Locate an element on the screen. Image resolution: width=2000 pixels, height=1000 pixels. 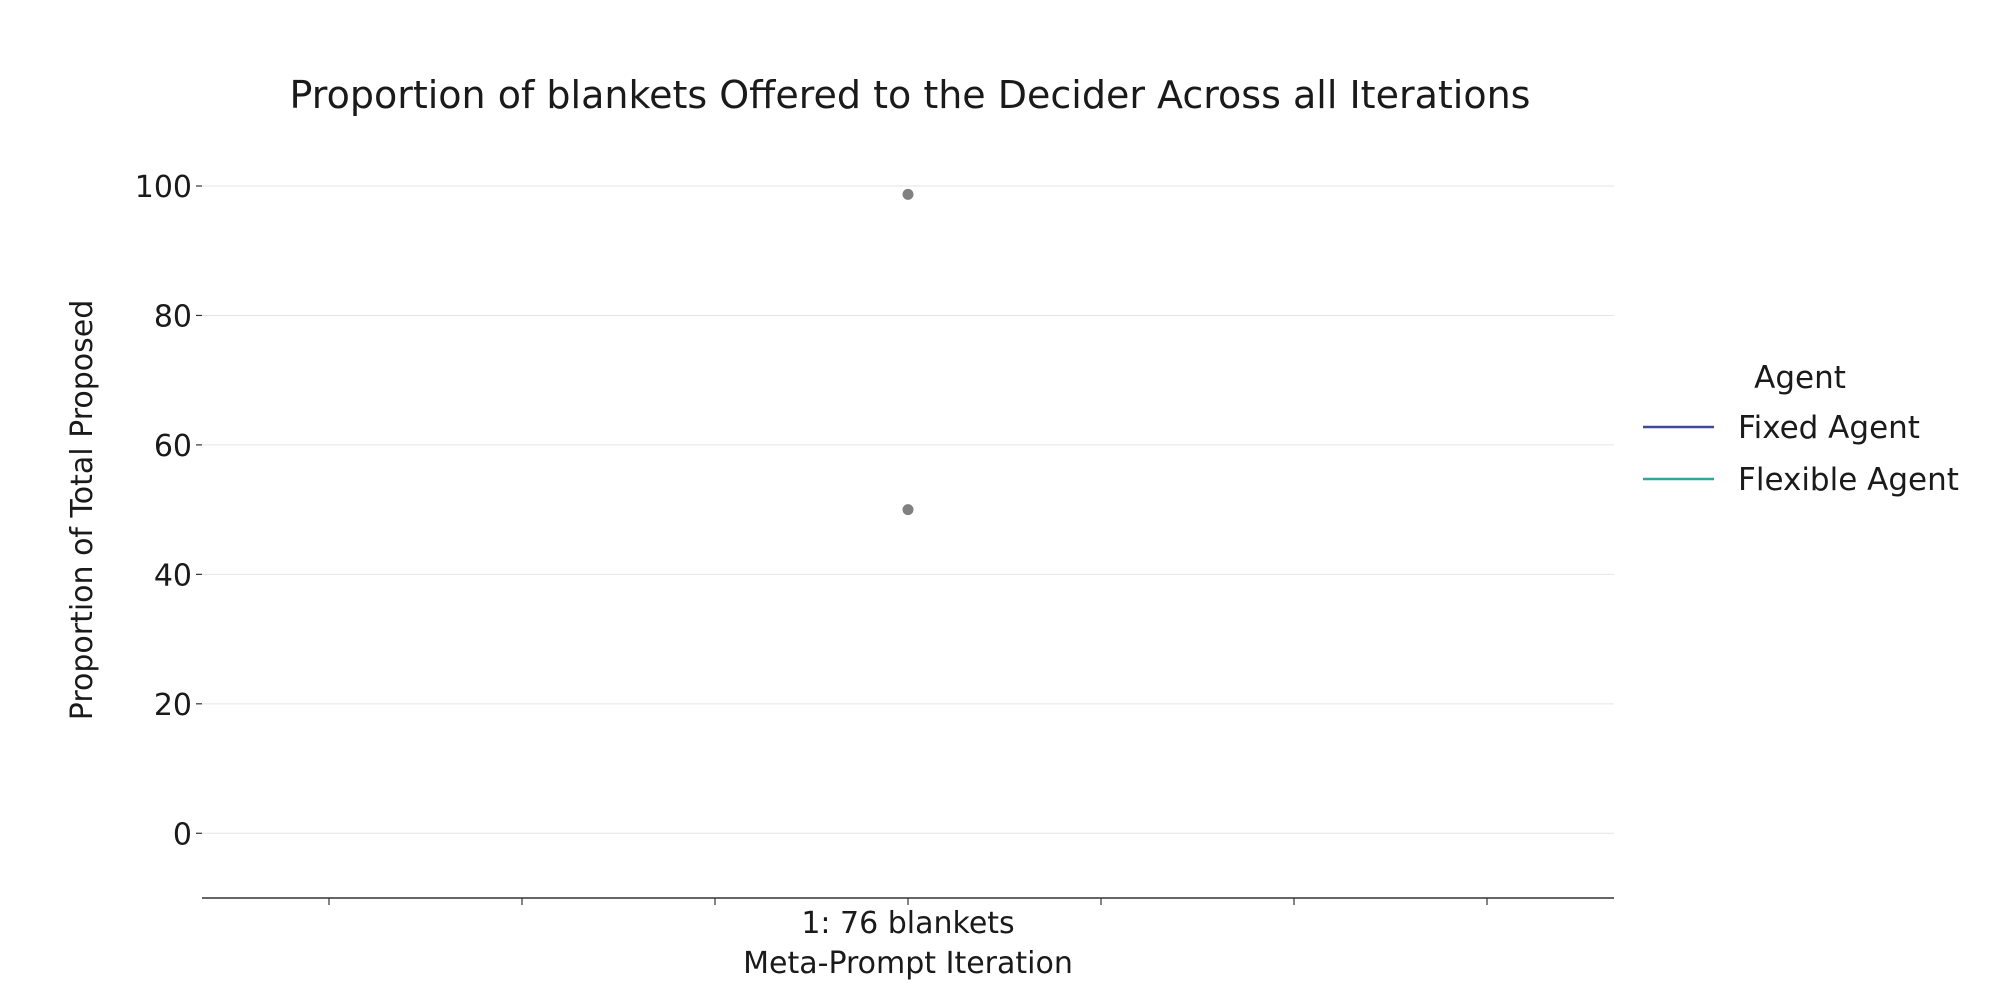
legend-label-fixed-agent: Fixed Agent is located at coordinates (1829, 428).